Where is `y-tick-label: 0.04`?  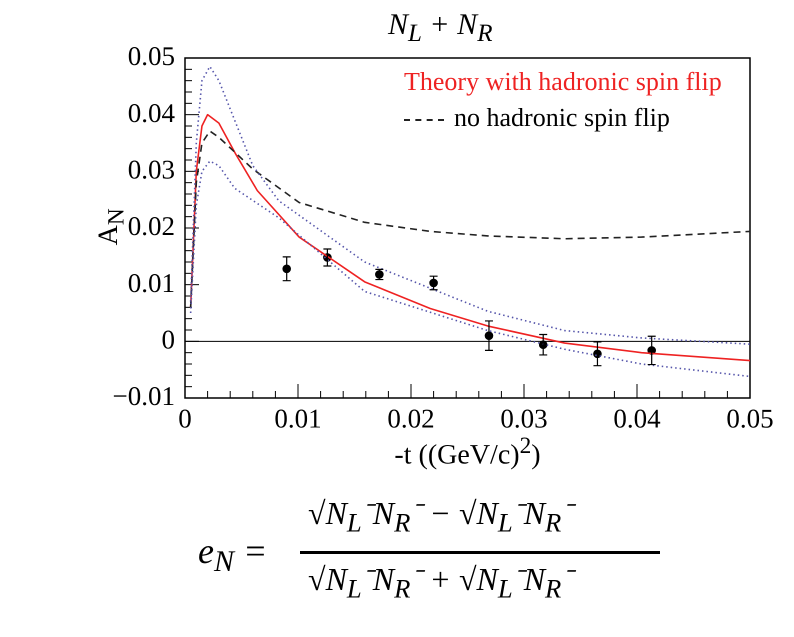
y-tick-label: 0.04 is located at coordinates (152, 113).